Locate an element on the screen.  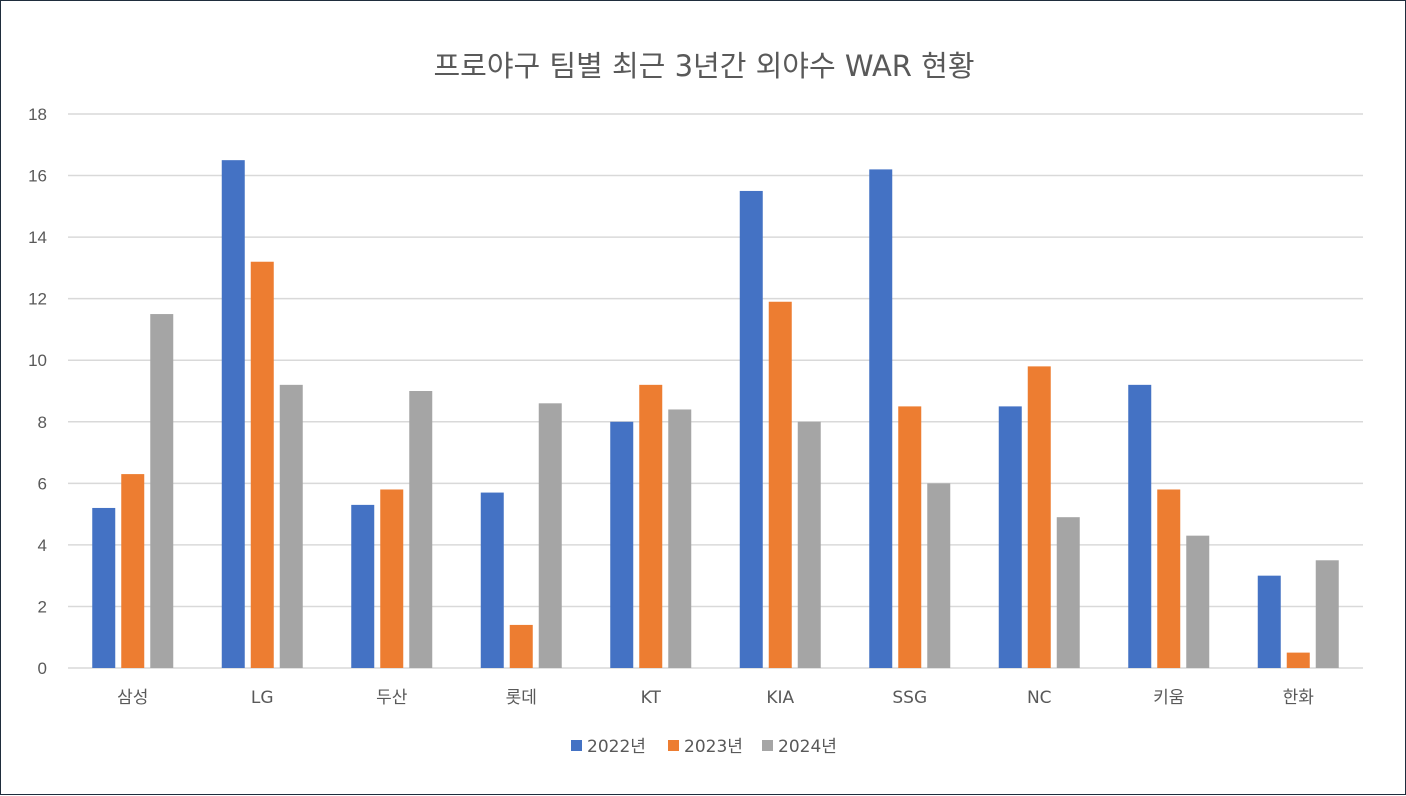
bar-2024년-삼성 is located at coordinates (162, 491).